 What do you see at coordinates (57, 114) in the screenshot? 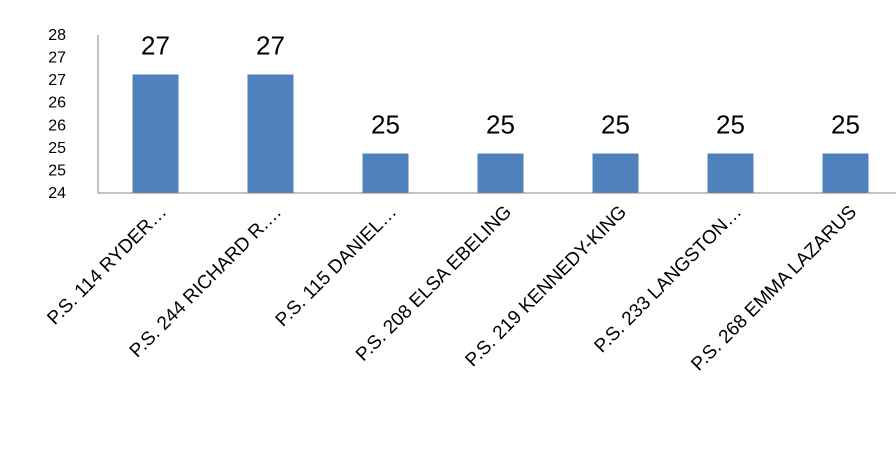
I see `y-axis-ticks: 28 27 27 26 26 25 25 24` at bounding box center [57, 114].